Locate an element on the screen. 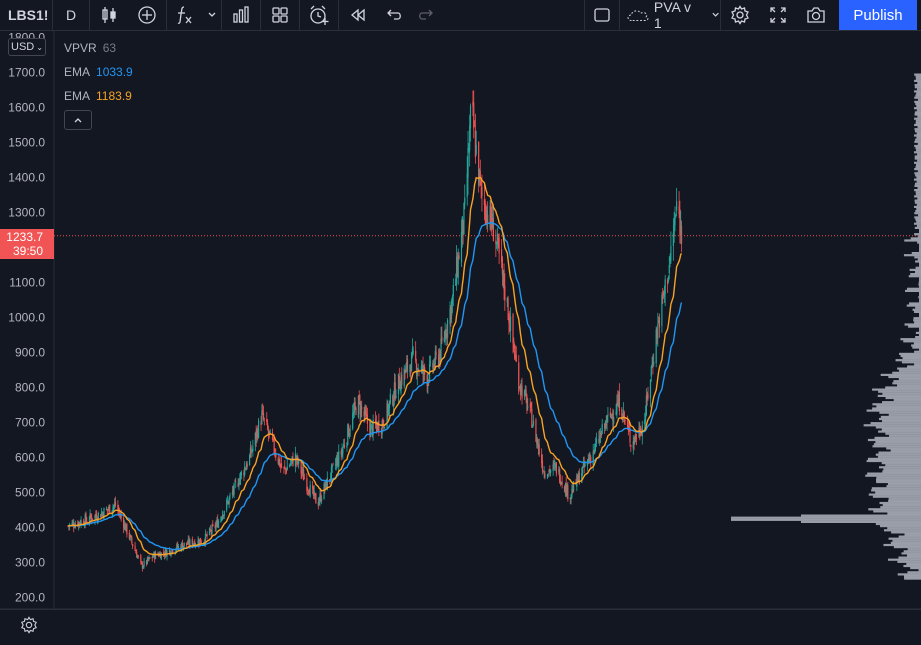  indicators-icon is located at coordinates (185, 15).